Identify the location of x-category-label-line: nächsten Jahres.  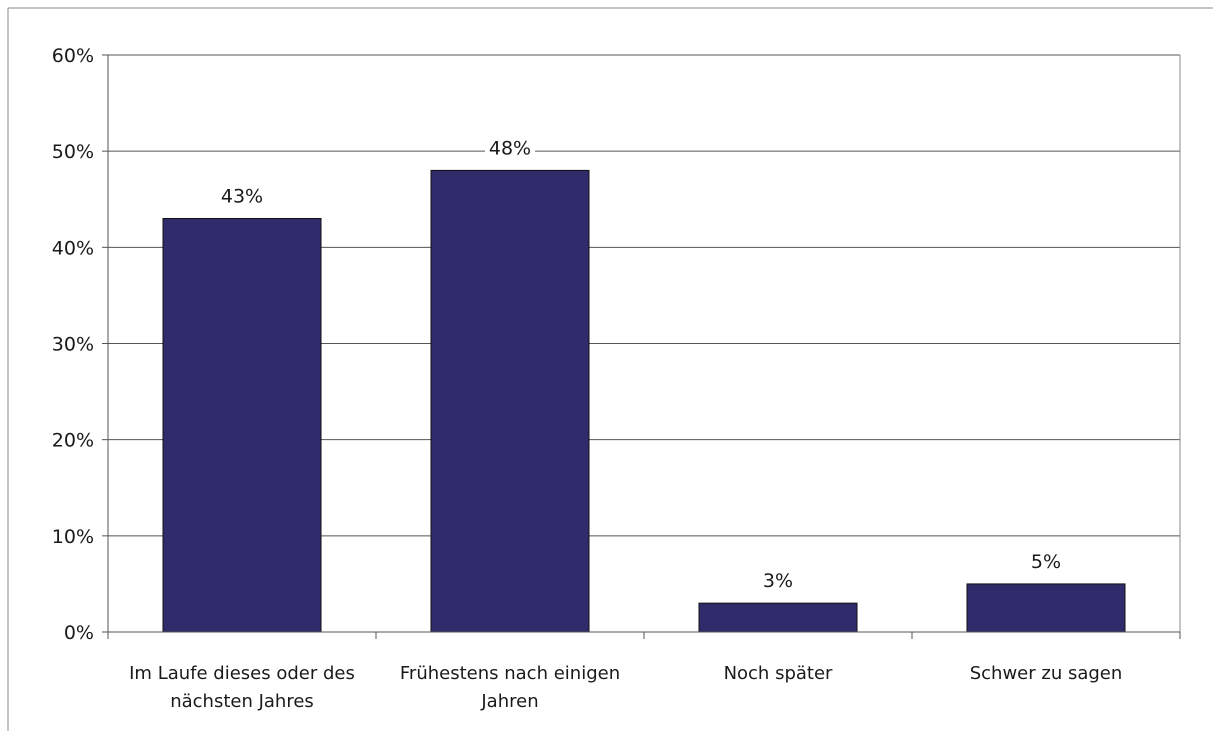
(242, 701).